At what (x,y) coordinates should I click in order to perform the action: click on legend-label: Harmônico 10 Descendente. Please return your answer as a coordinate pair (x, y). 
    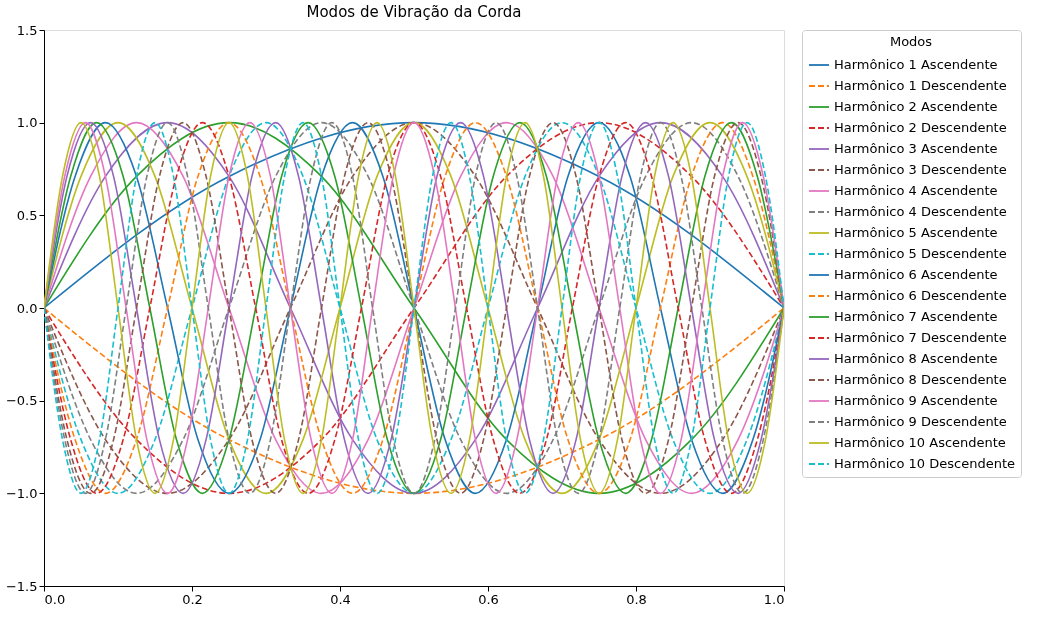
    Looking at the image, I should click on (924, 463).